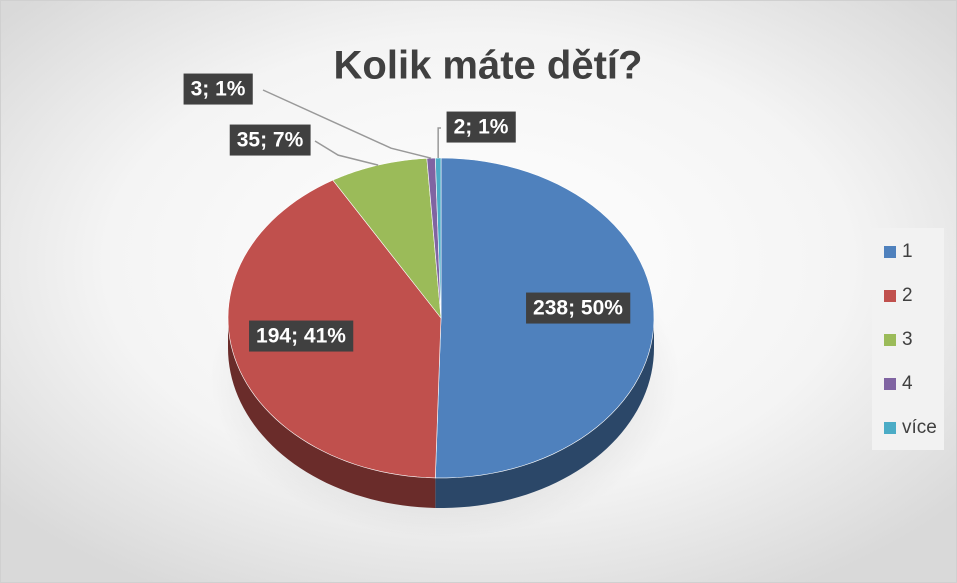 The width and height of the screenshot is (957, 583). I want to click on data-label-text: 35; 7%, so click(270, 140).